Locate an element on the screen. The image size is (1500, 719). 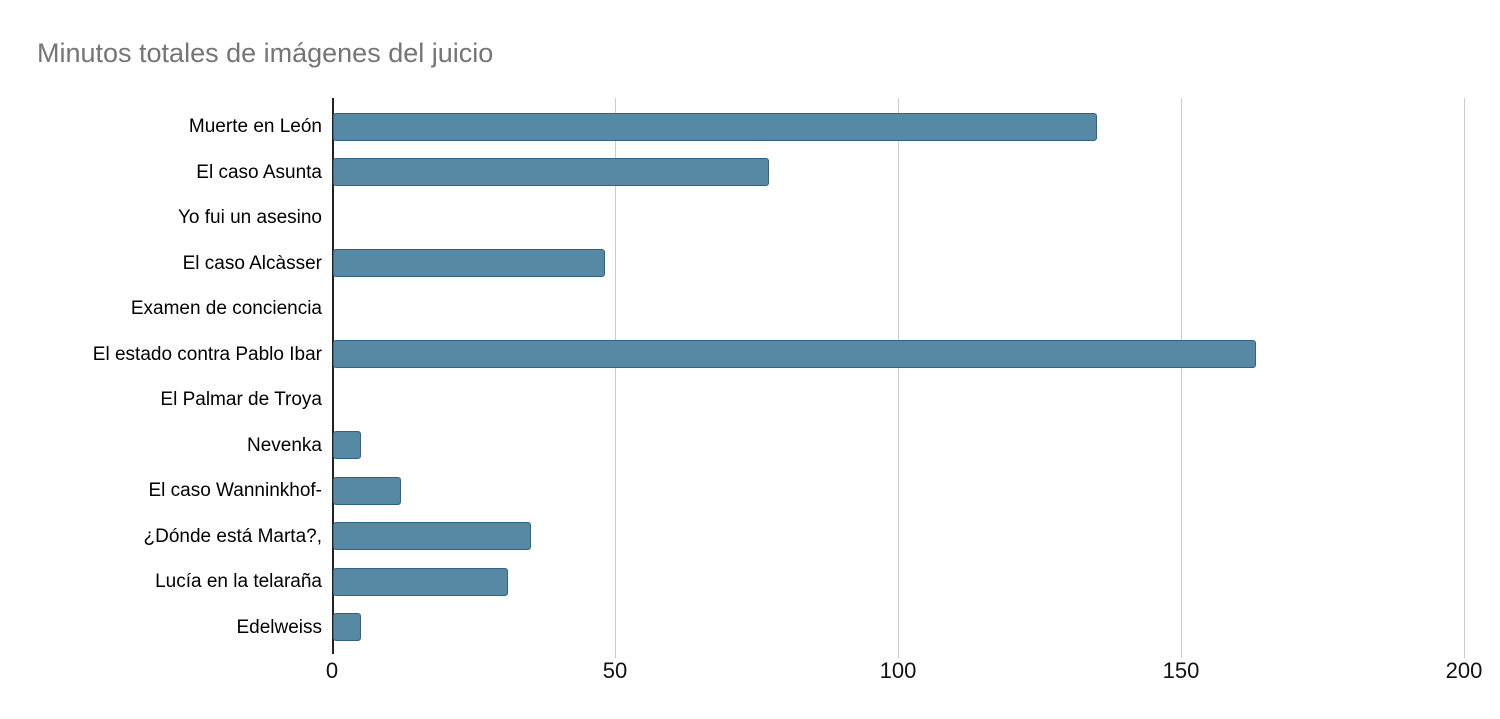
category-label: El caso Alcàsser is located at coordinates (252, 263).